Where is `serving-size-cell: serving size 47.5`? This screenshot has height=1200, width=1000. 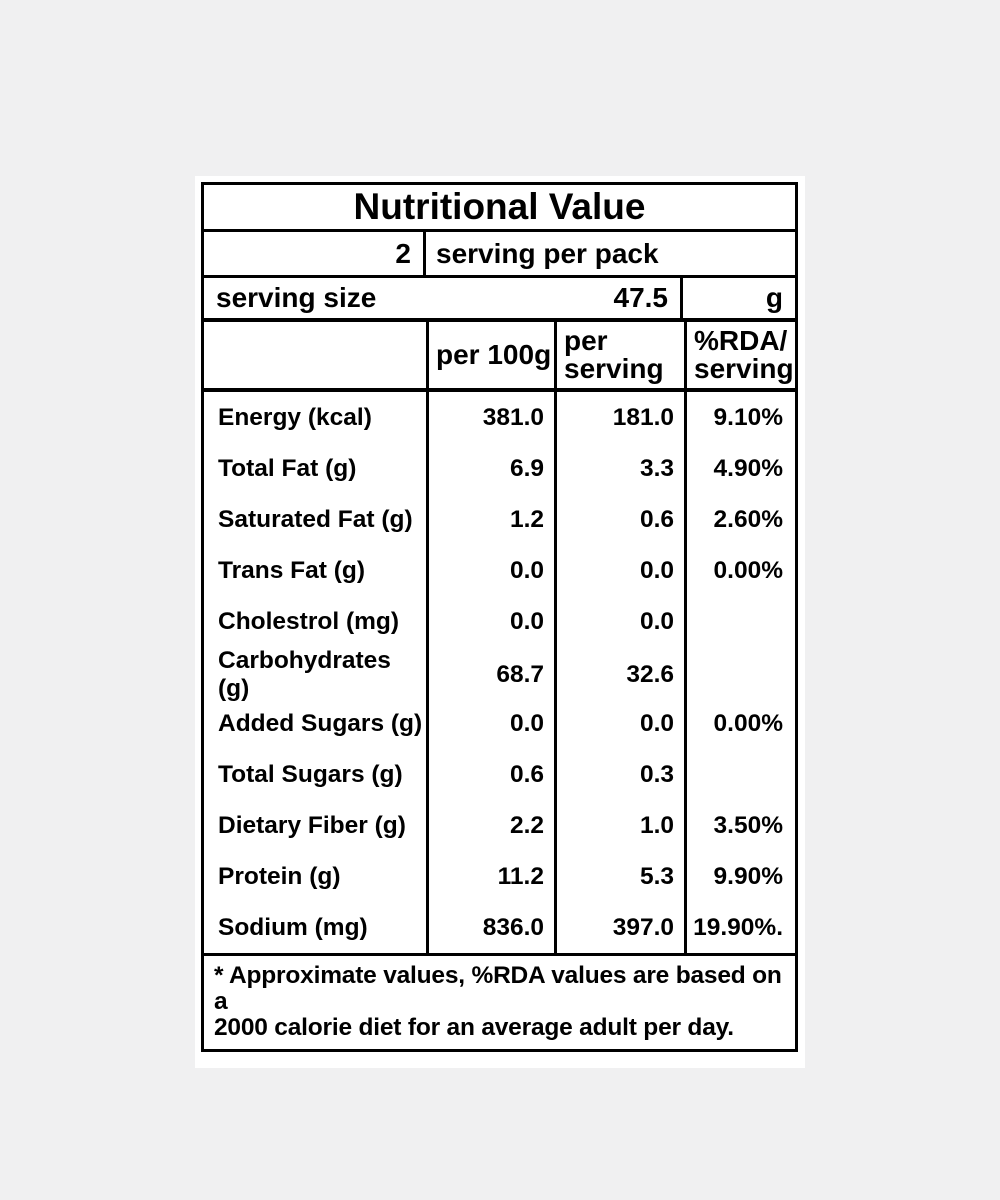
serving-size-cell: serving size 47.5 is located at coordinates (443, 298).